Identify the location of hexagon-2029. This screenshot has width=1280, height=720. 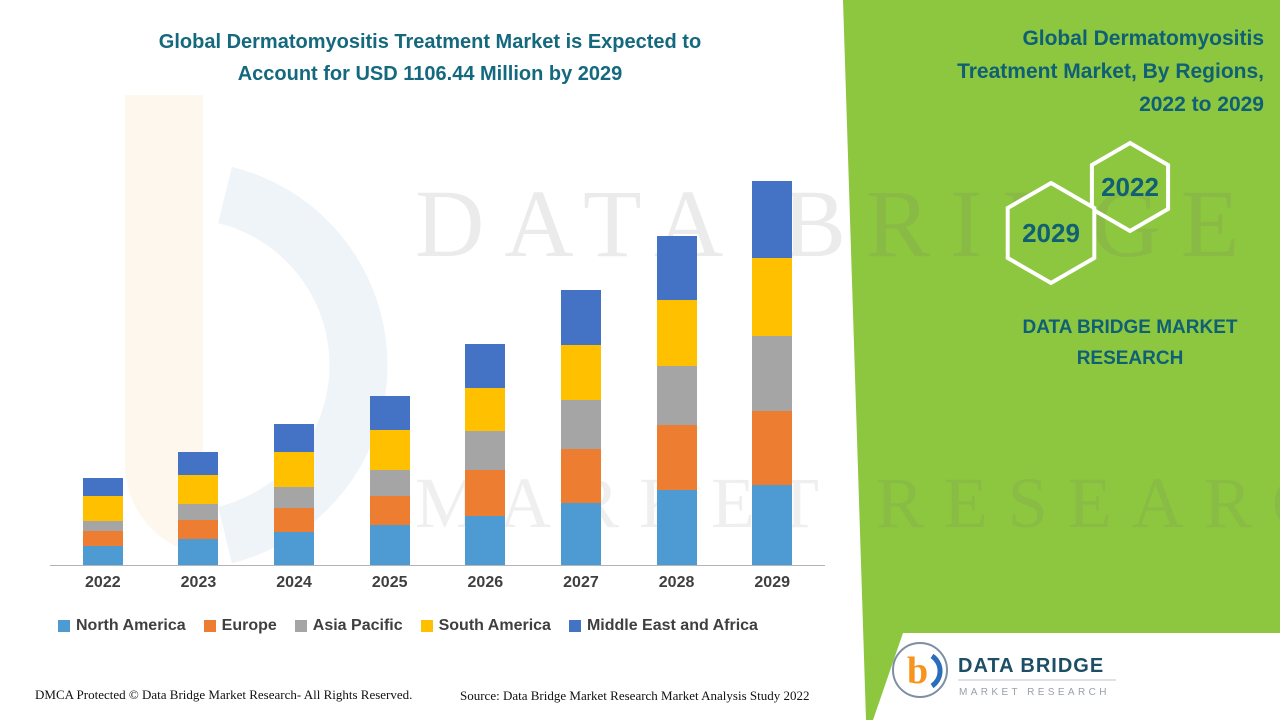
(1051, 233).